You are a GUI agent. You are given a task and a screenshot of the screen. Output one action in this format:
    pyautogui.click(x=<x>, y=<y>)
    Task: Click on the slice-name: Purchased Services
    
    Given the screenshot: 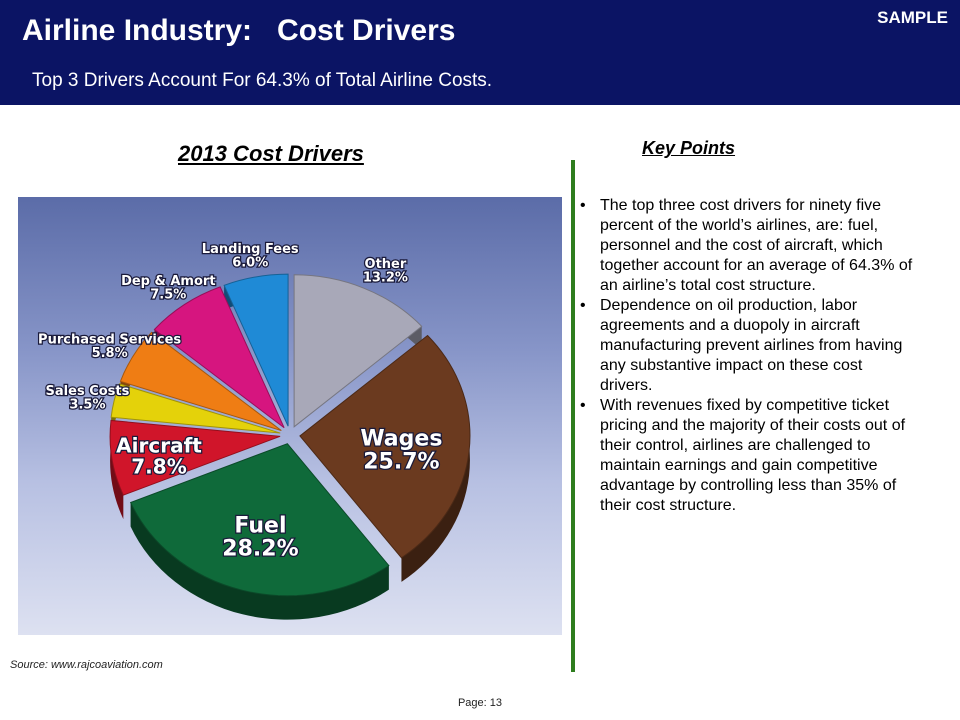 What is the action you would take?
    pyautogui.click(x=109, y=339)
    